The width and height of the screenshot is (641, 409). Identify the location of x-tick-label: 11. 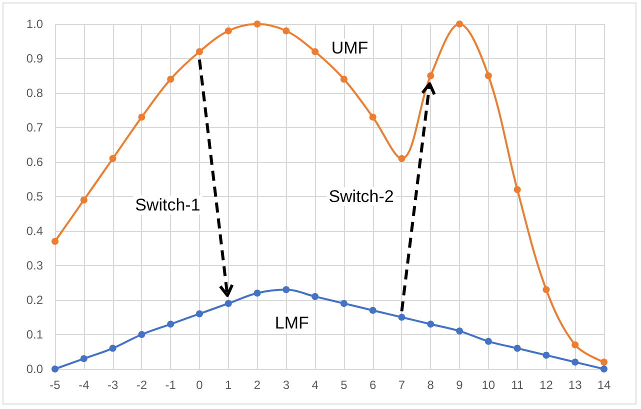
(517, 385).